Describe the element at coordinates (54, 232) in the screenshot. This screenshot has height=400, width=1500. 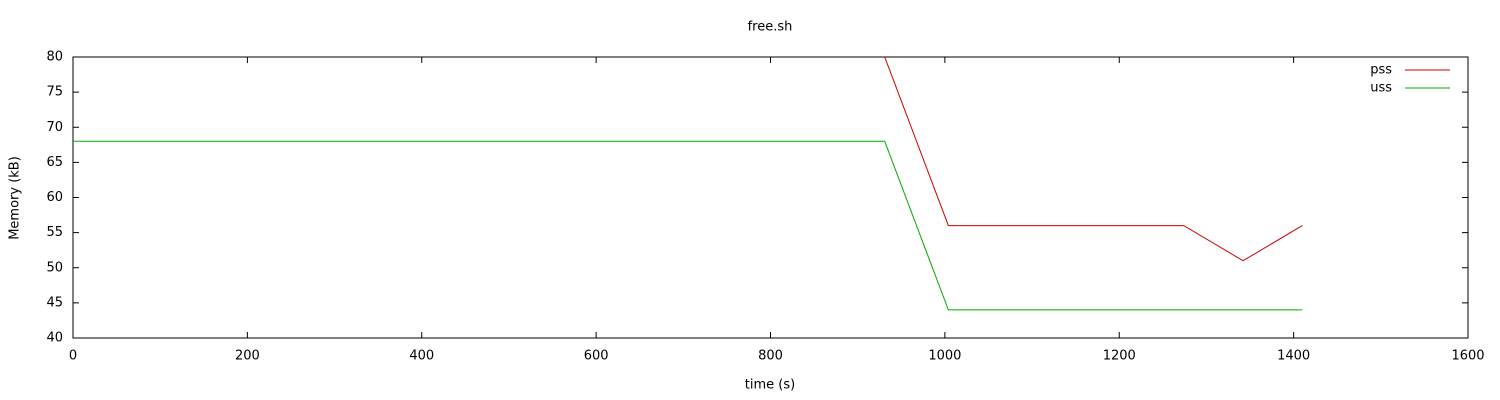
I see `y-tick-label: 55` at that location.